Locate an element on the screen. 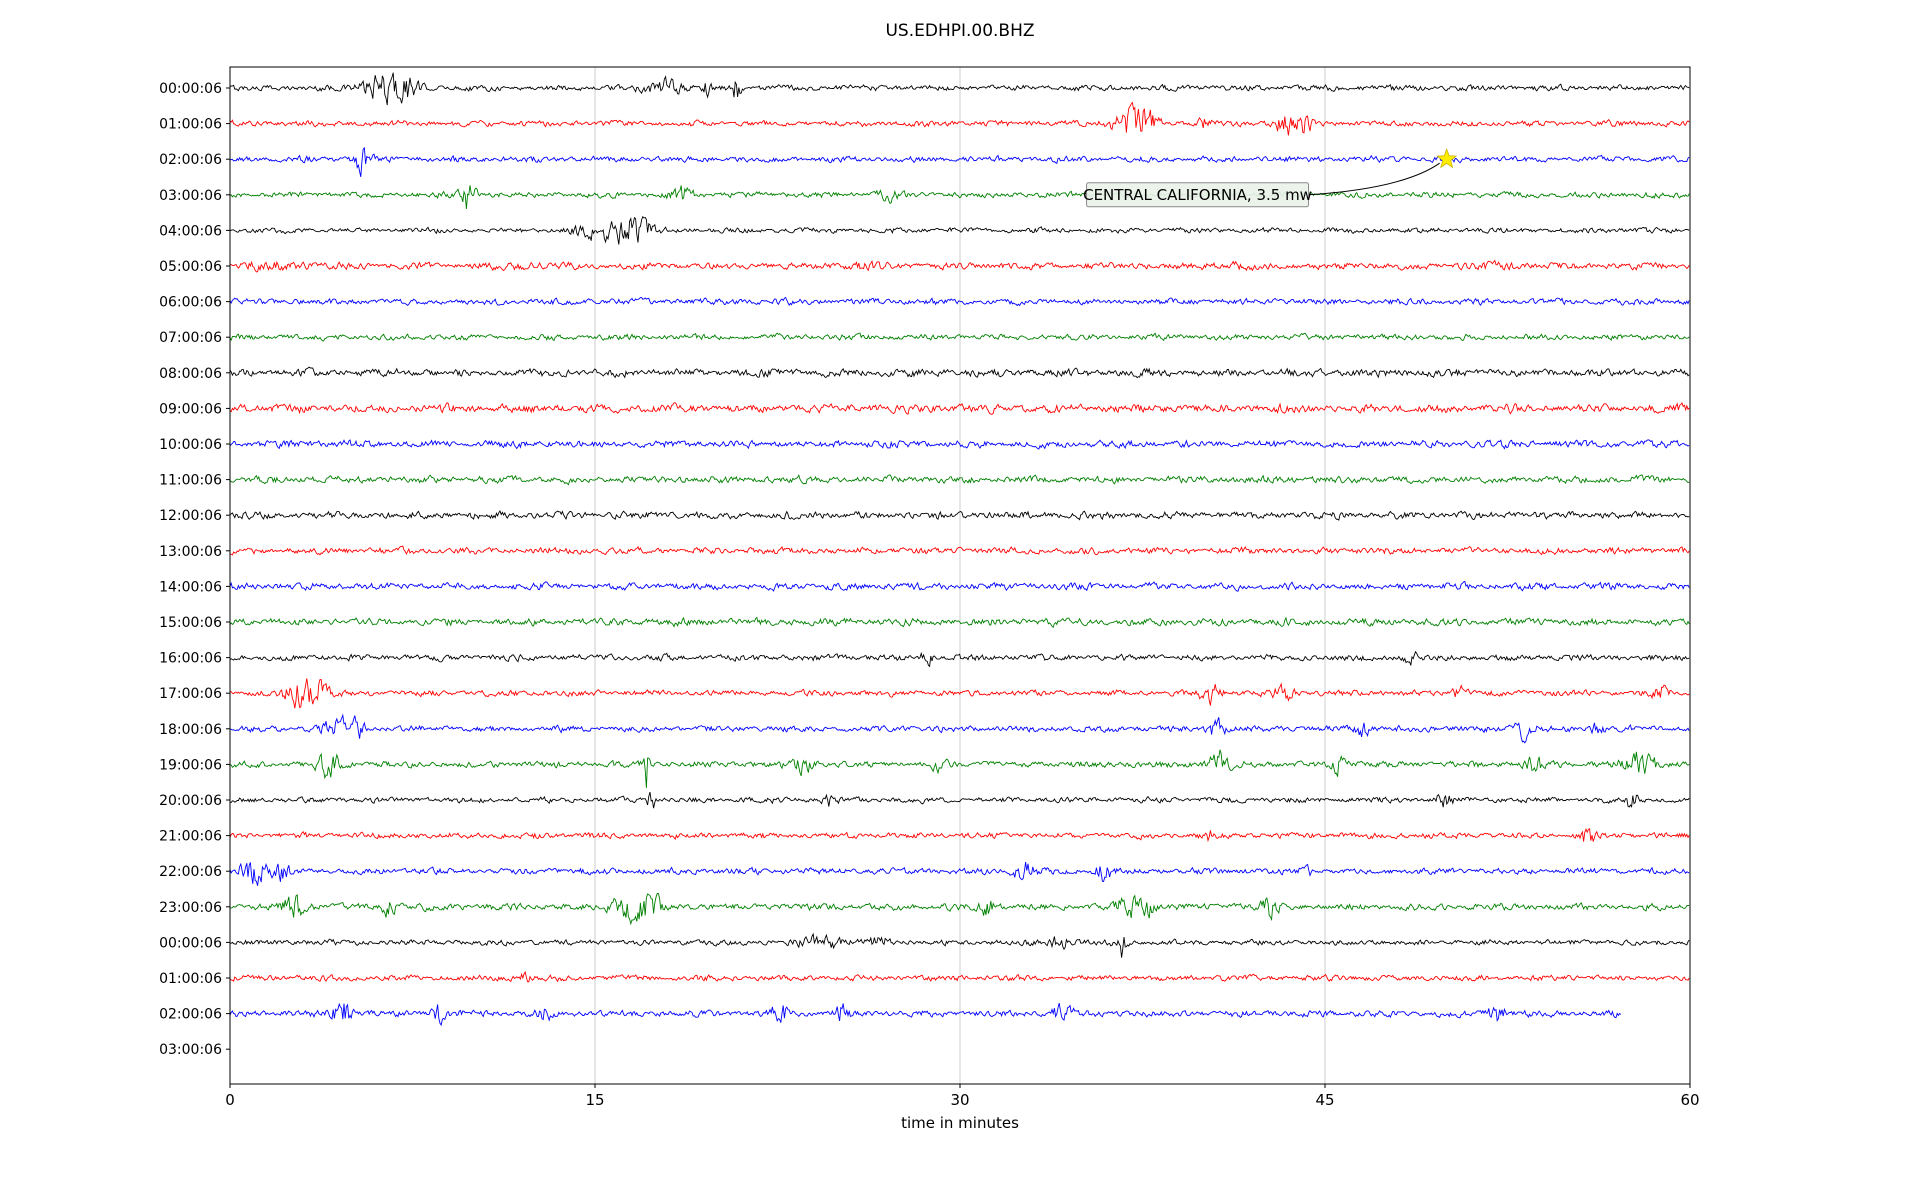 This screenshot has width=1920, height=1200. event-annotation: CENTRAL CALIFORNIA, 3.5 mw is located at coordinates (1270, 178).